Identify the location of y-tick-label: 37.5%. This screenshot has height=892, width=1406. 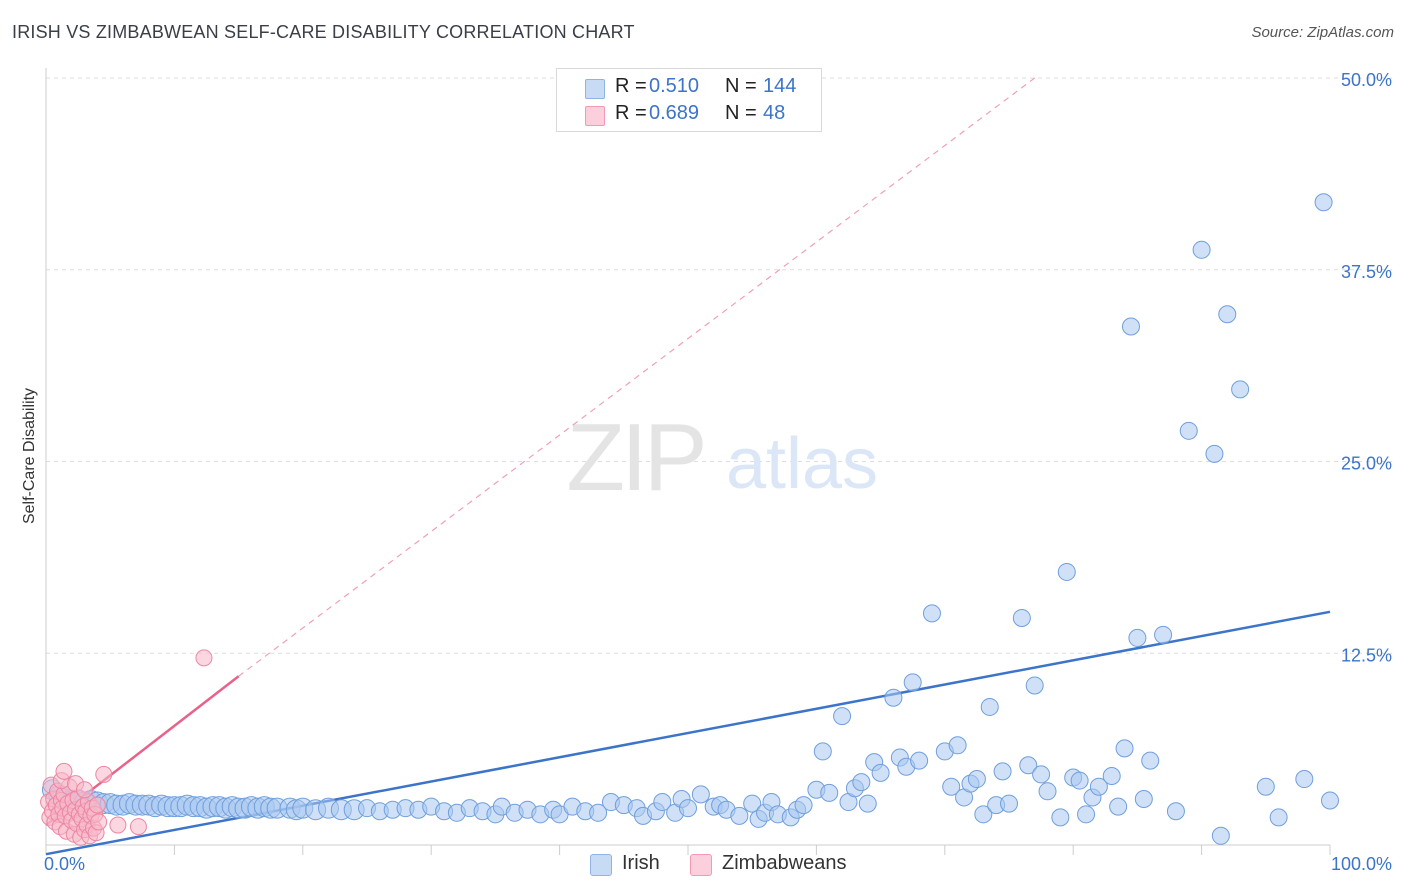
(1366, 272).